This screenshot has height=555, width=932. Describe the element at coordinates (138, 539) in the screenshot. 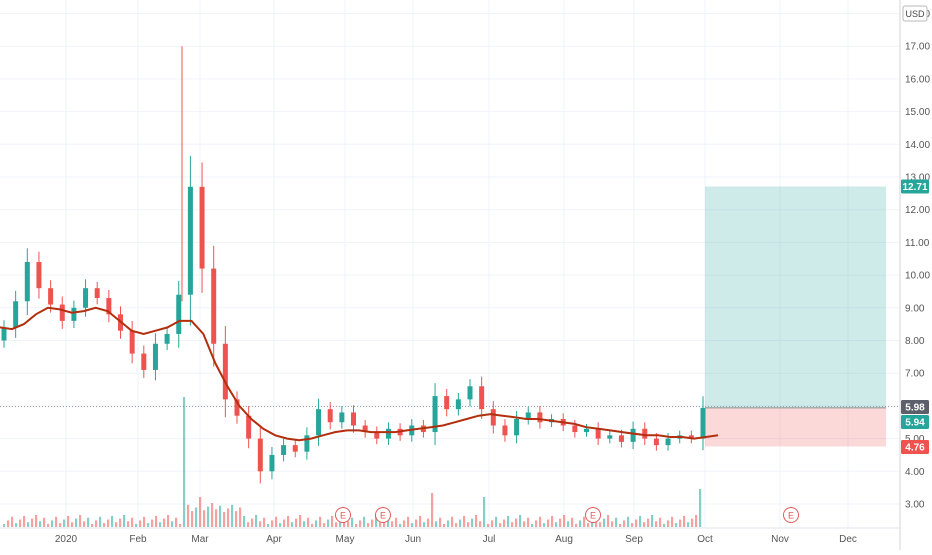

I see `x-tick-label: Feb` at that location.